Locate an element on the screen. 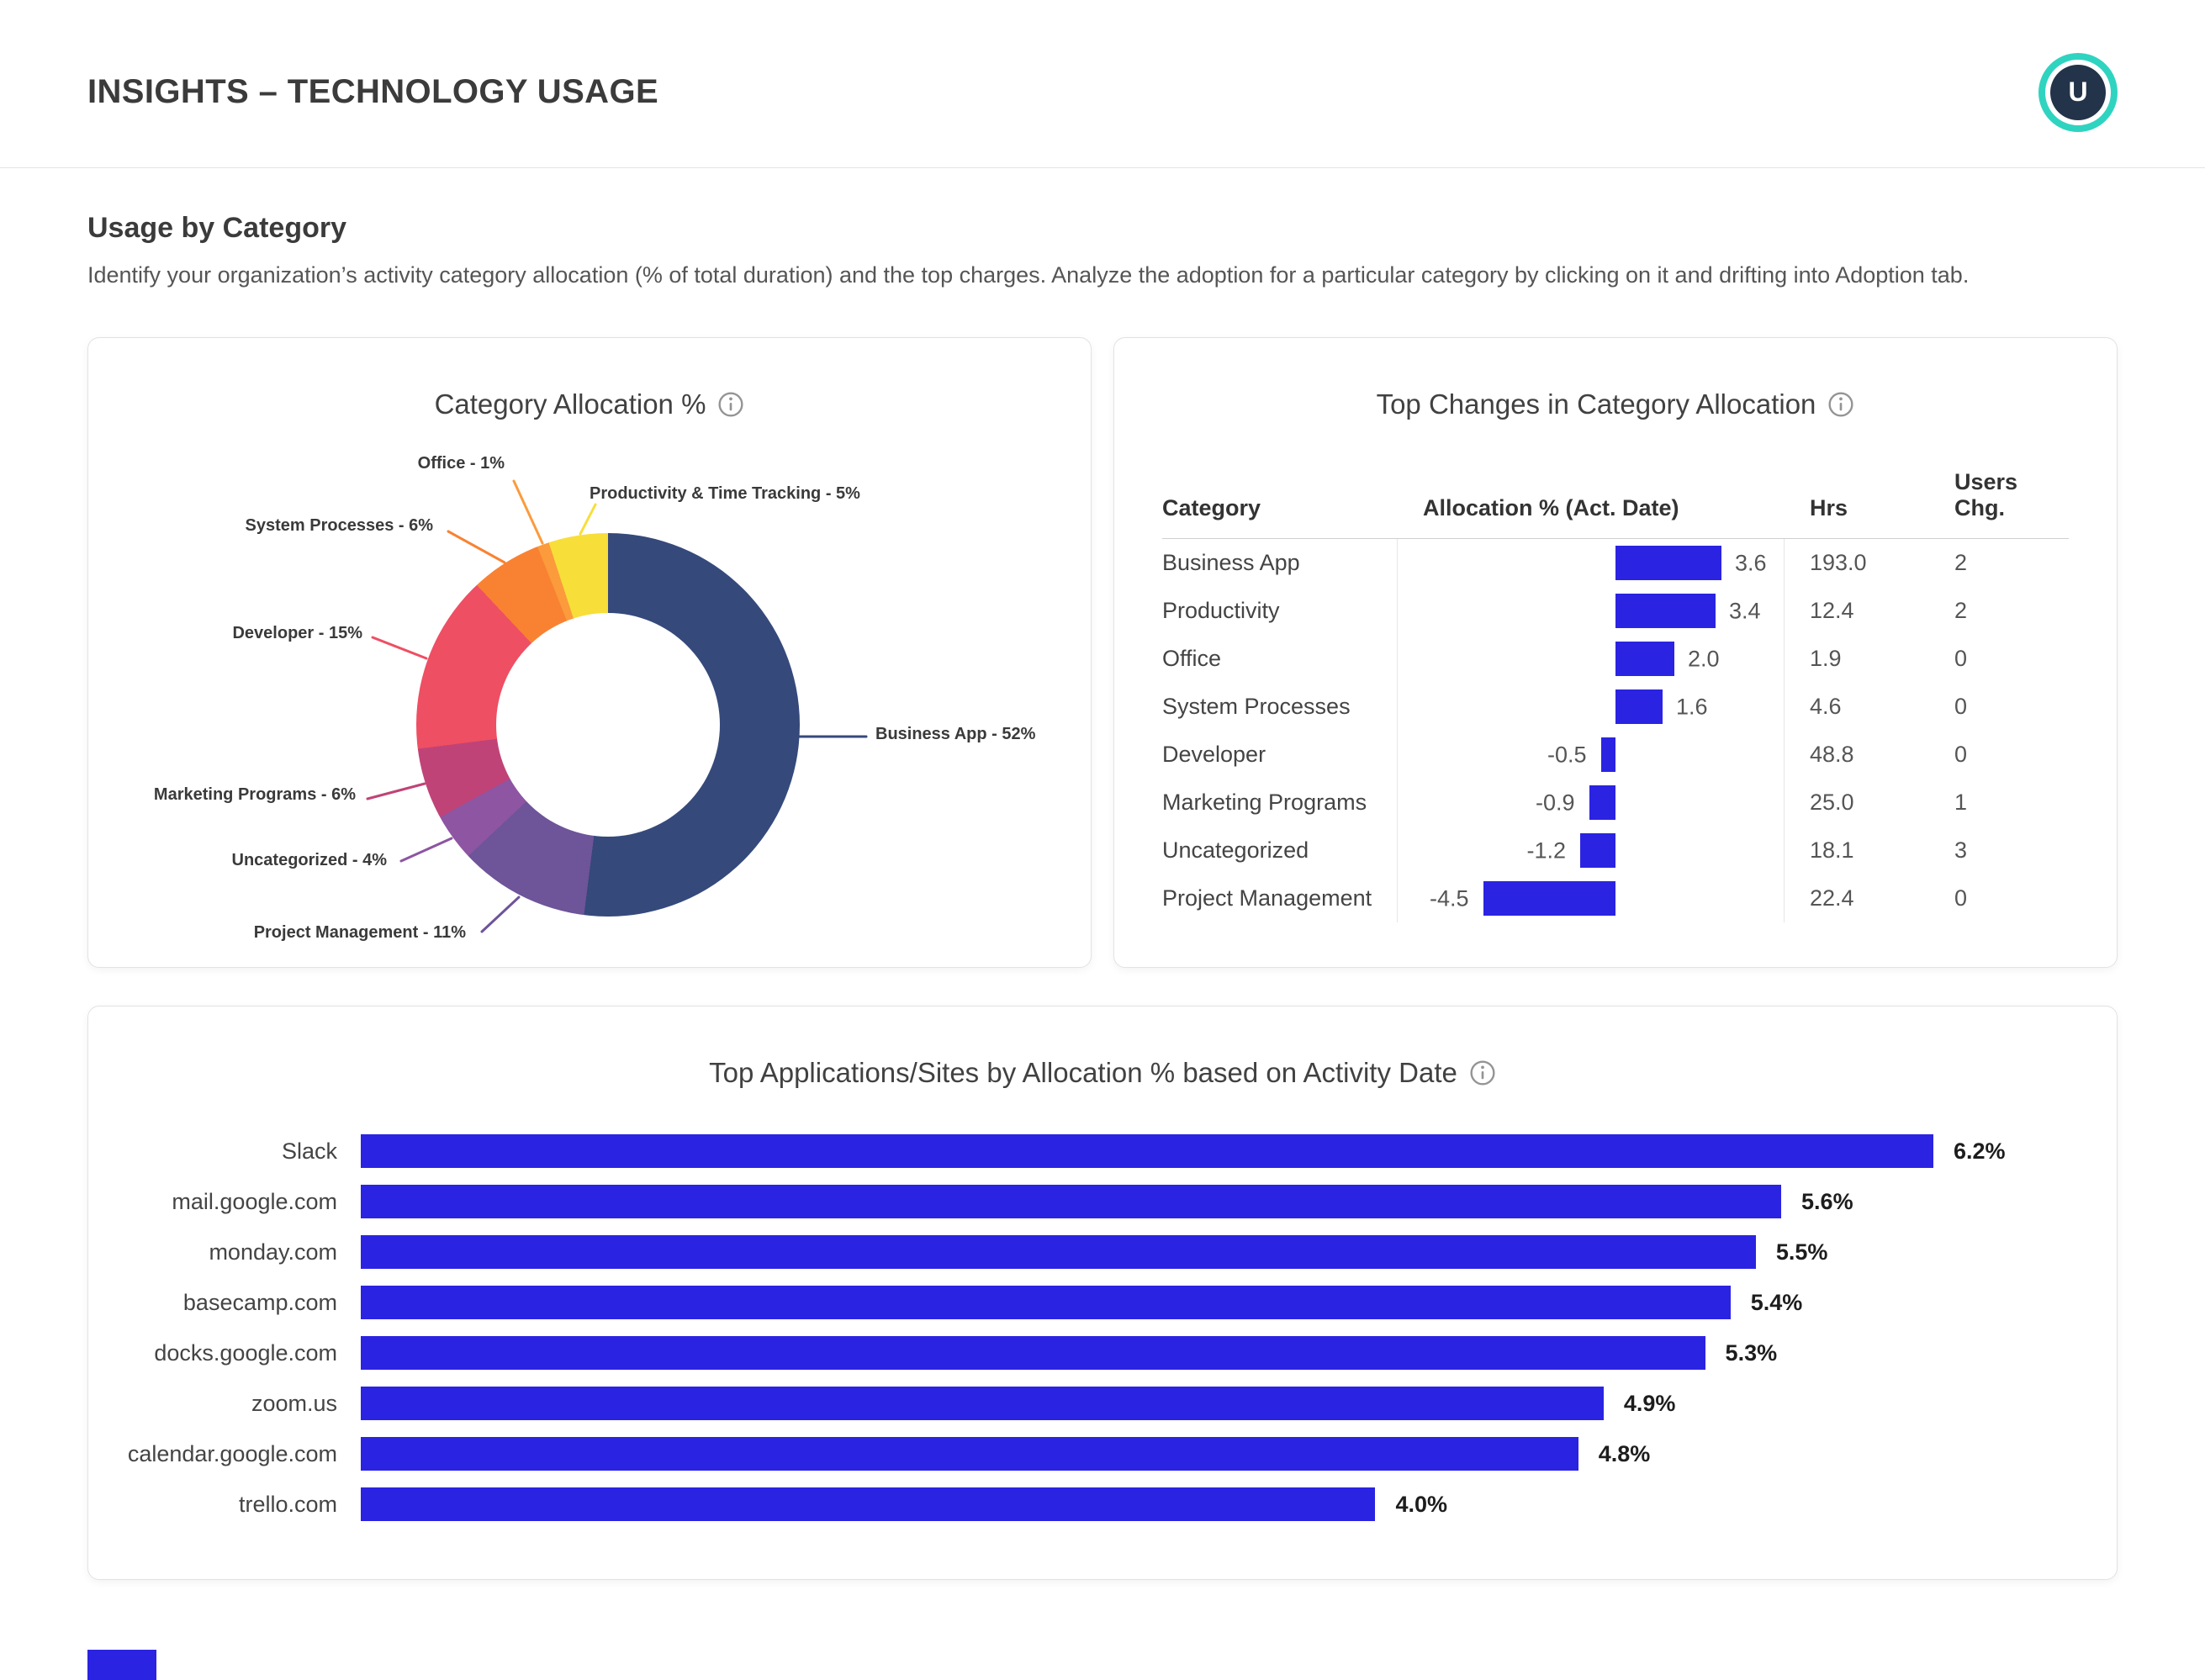  section-title: Usage by Category is located at coordinates (216, 228).